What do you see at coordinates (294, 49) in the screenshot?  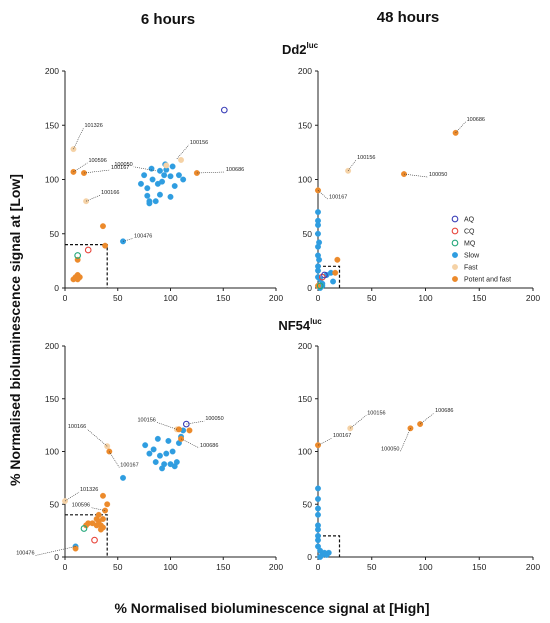 I see `row-title-dd2-base: Dd2` at bounding box center [294, 49].